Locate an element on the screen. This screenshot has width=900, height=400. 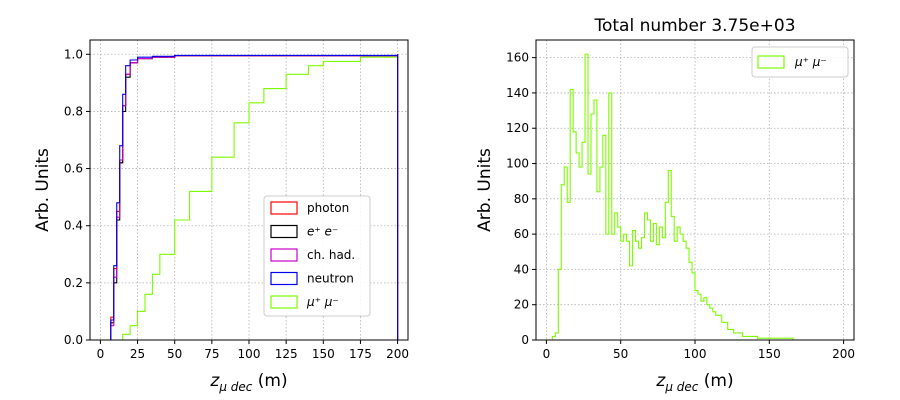
cumulative-legend: photon e⁺ e⁻ ch. had. neutron μ⁺ μ⁻ is located at coordinates (317, 256).